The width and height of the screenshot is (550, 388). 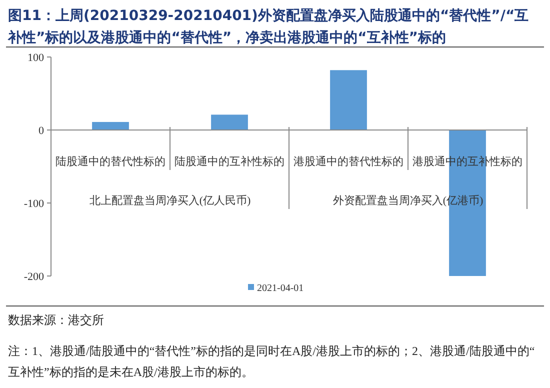 What do you see at coordinates (280, 288) in the screenshot?
I see `legend-label: 2021-04-01` at bounding box center [280, 288].